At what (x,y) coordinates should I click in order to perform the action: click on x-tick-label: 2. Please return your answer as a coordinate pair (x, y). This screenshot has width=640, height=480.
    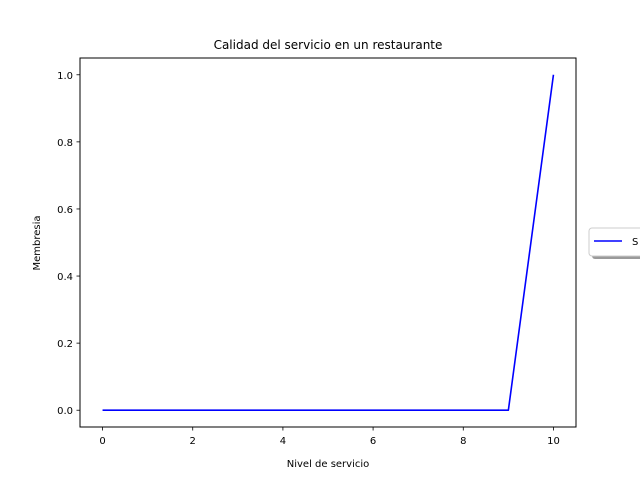
    Looking at the image, I should click on (193, 441).